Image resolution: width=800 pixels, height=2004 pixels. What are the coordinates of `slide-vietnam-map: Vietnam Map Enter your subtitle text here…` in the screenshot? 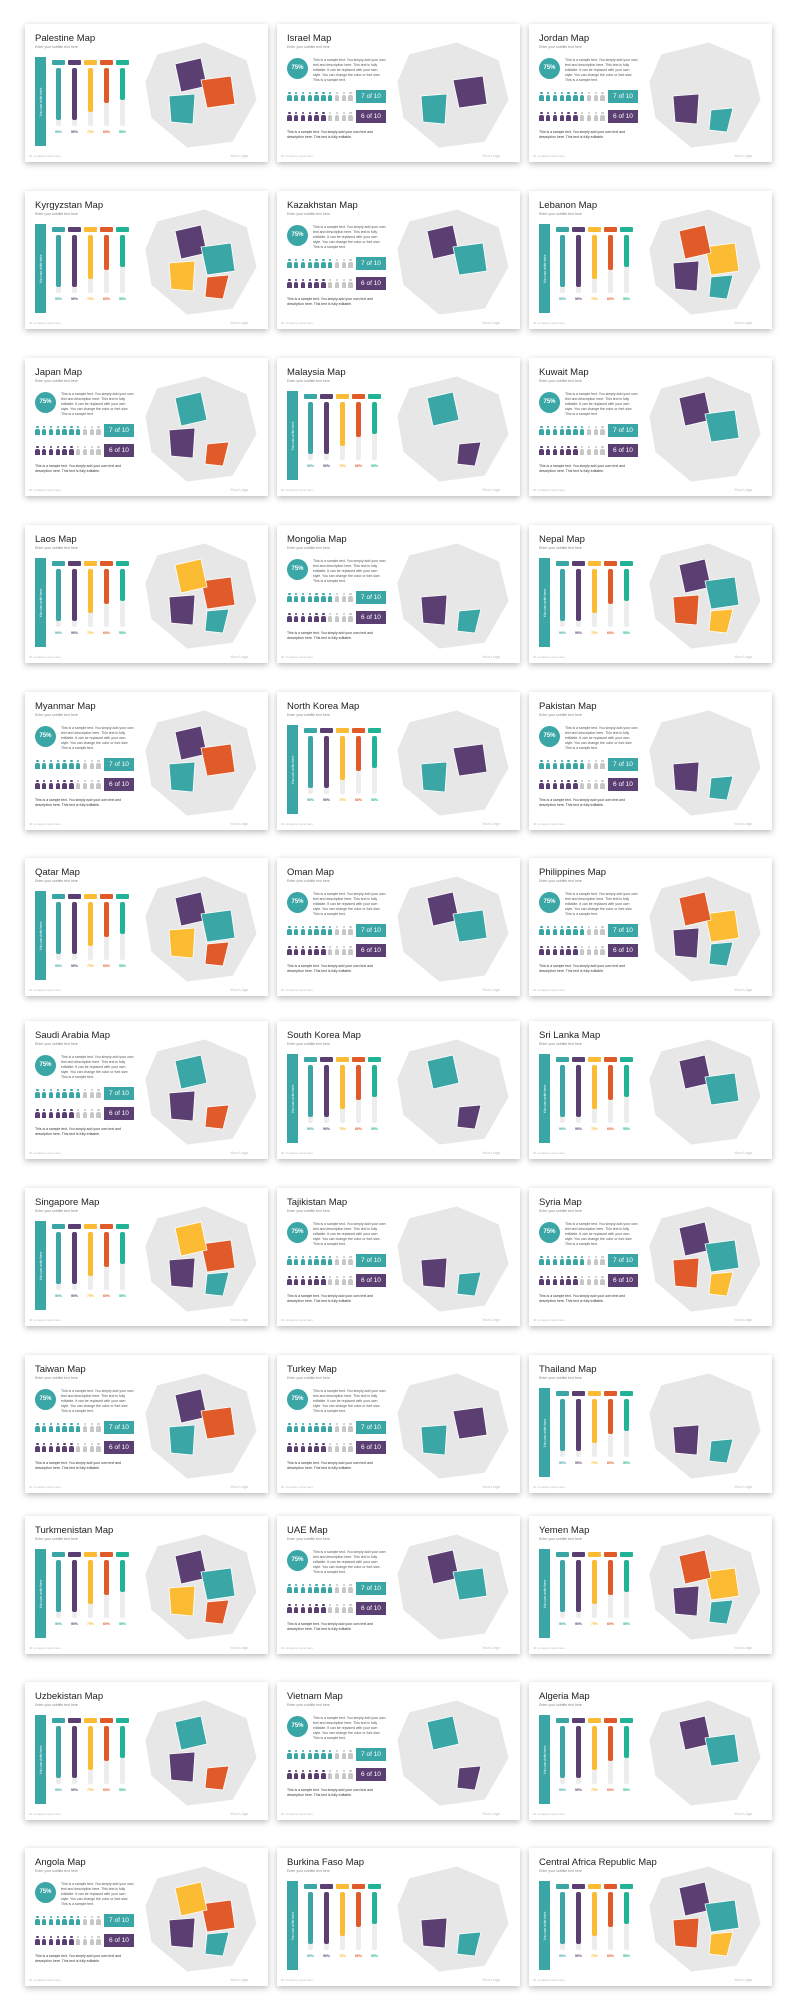 It's located at (398, 1751).